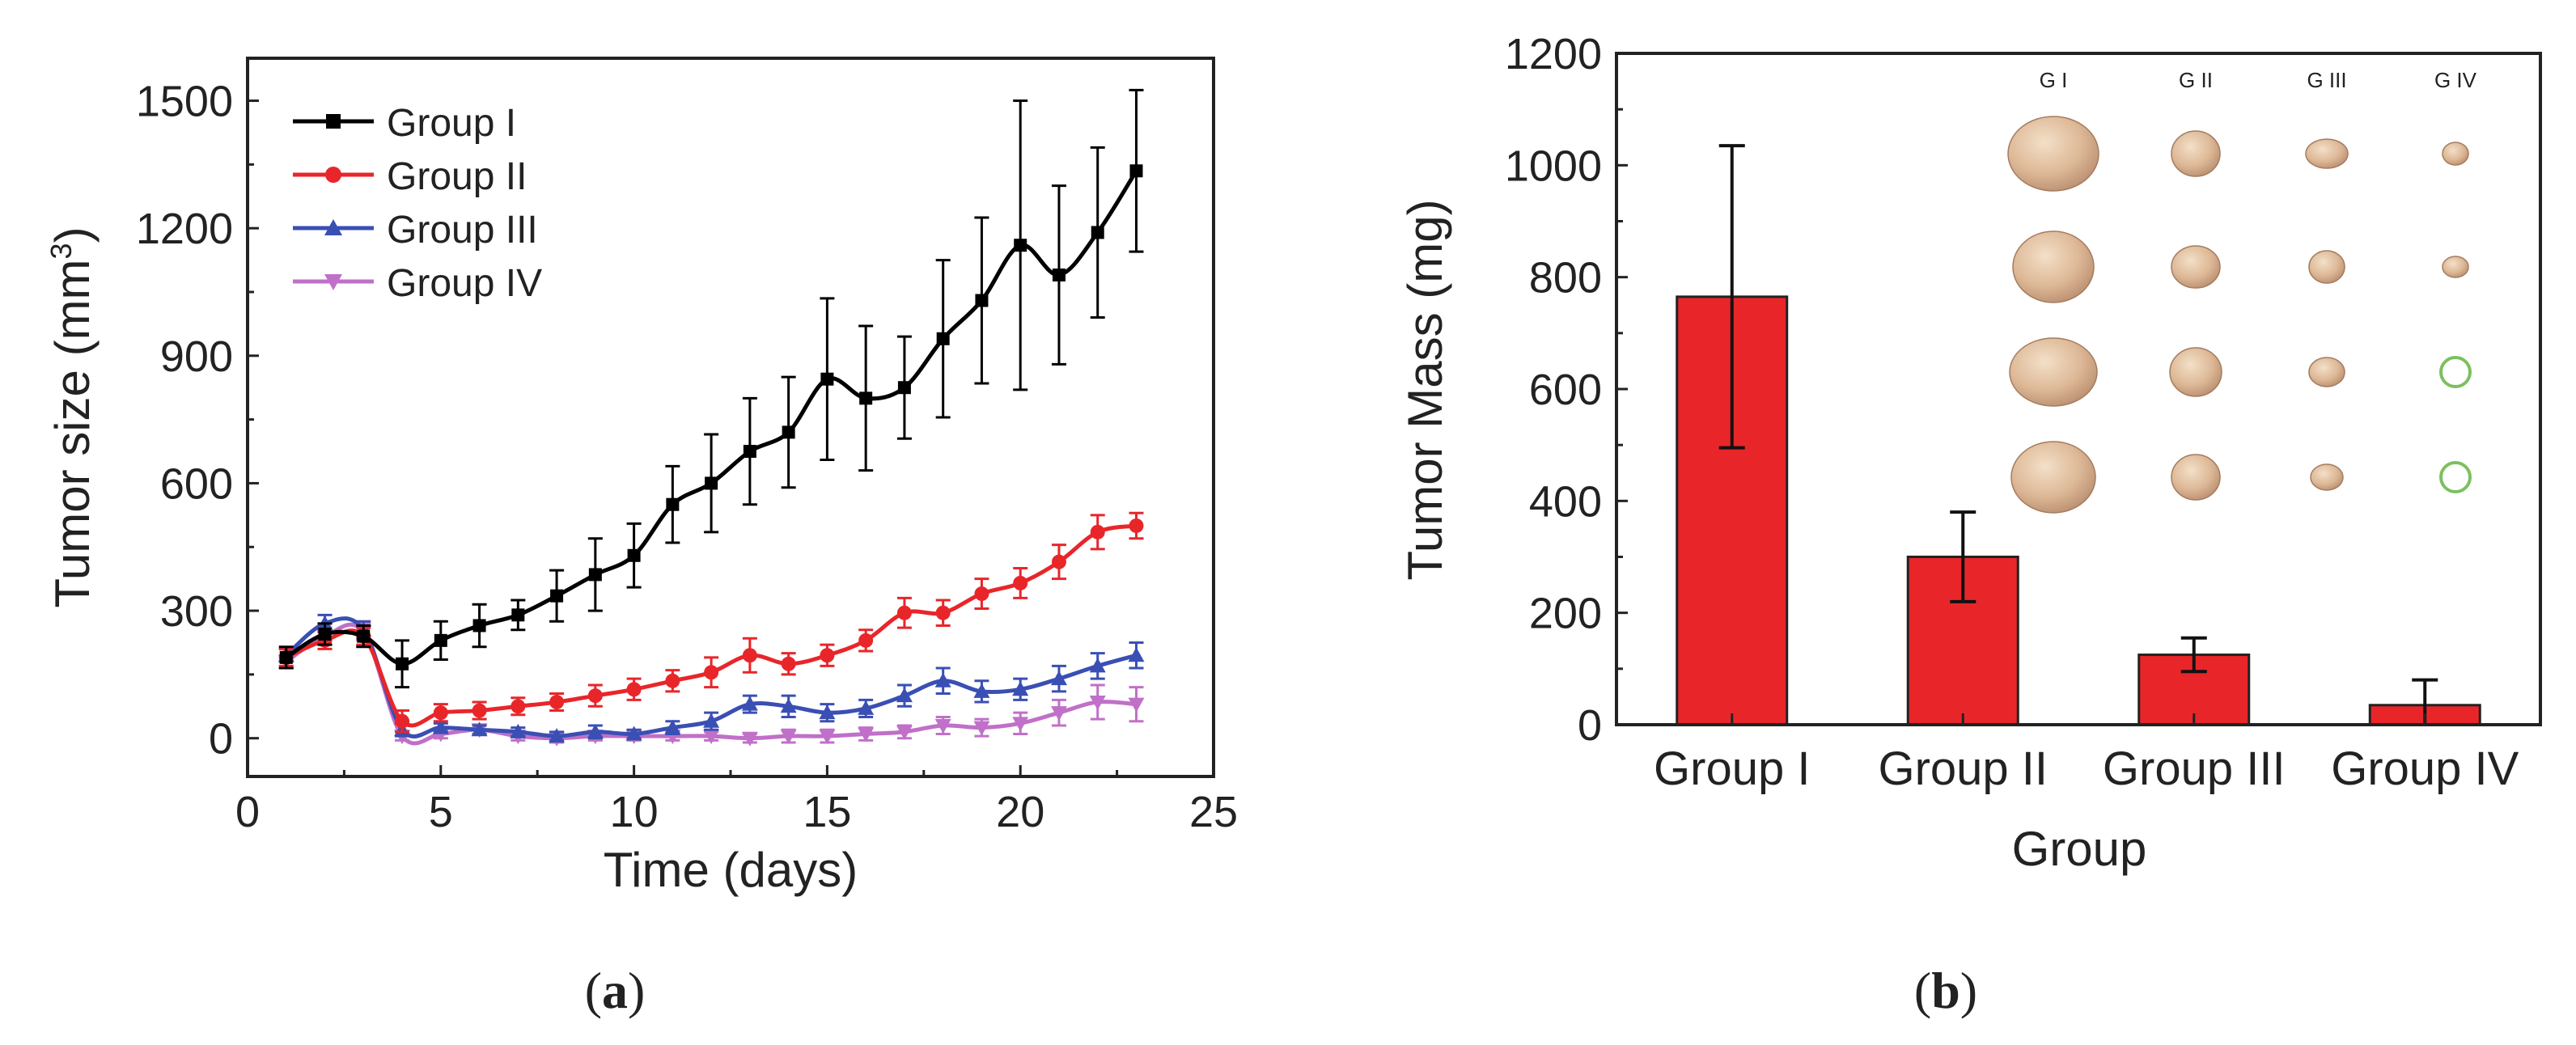 The image size is (2576, 1045). What do you see at coordinates (2242, 291) in the screenshot?
I see `tumor-photo-inset: G I G II G III G IV` at bounding box center [2242, 291].